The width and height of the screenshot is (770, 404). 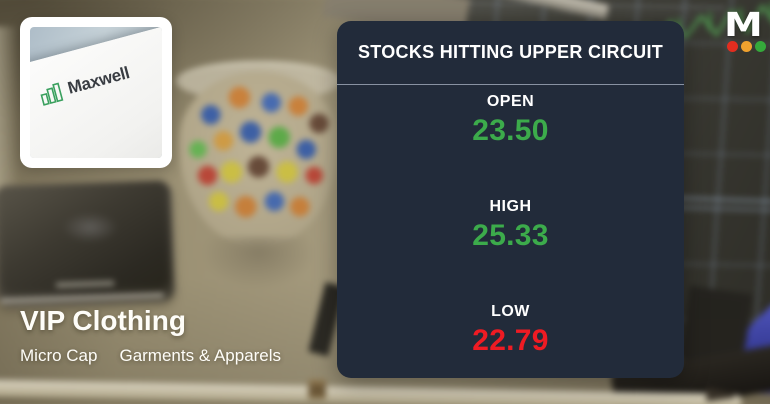 I want to click on company-name: VIP Clothing, so click(x=103, y=320).